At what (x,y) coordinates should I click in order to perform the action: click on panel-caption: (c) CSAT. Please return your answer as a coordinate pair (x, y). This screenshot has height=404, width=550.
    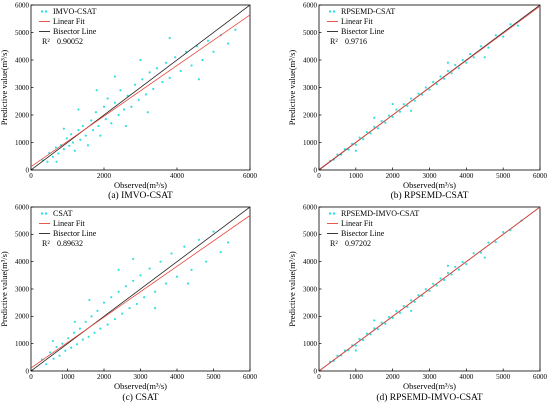
    Looking at the image, I should click on (140, 397).